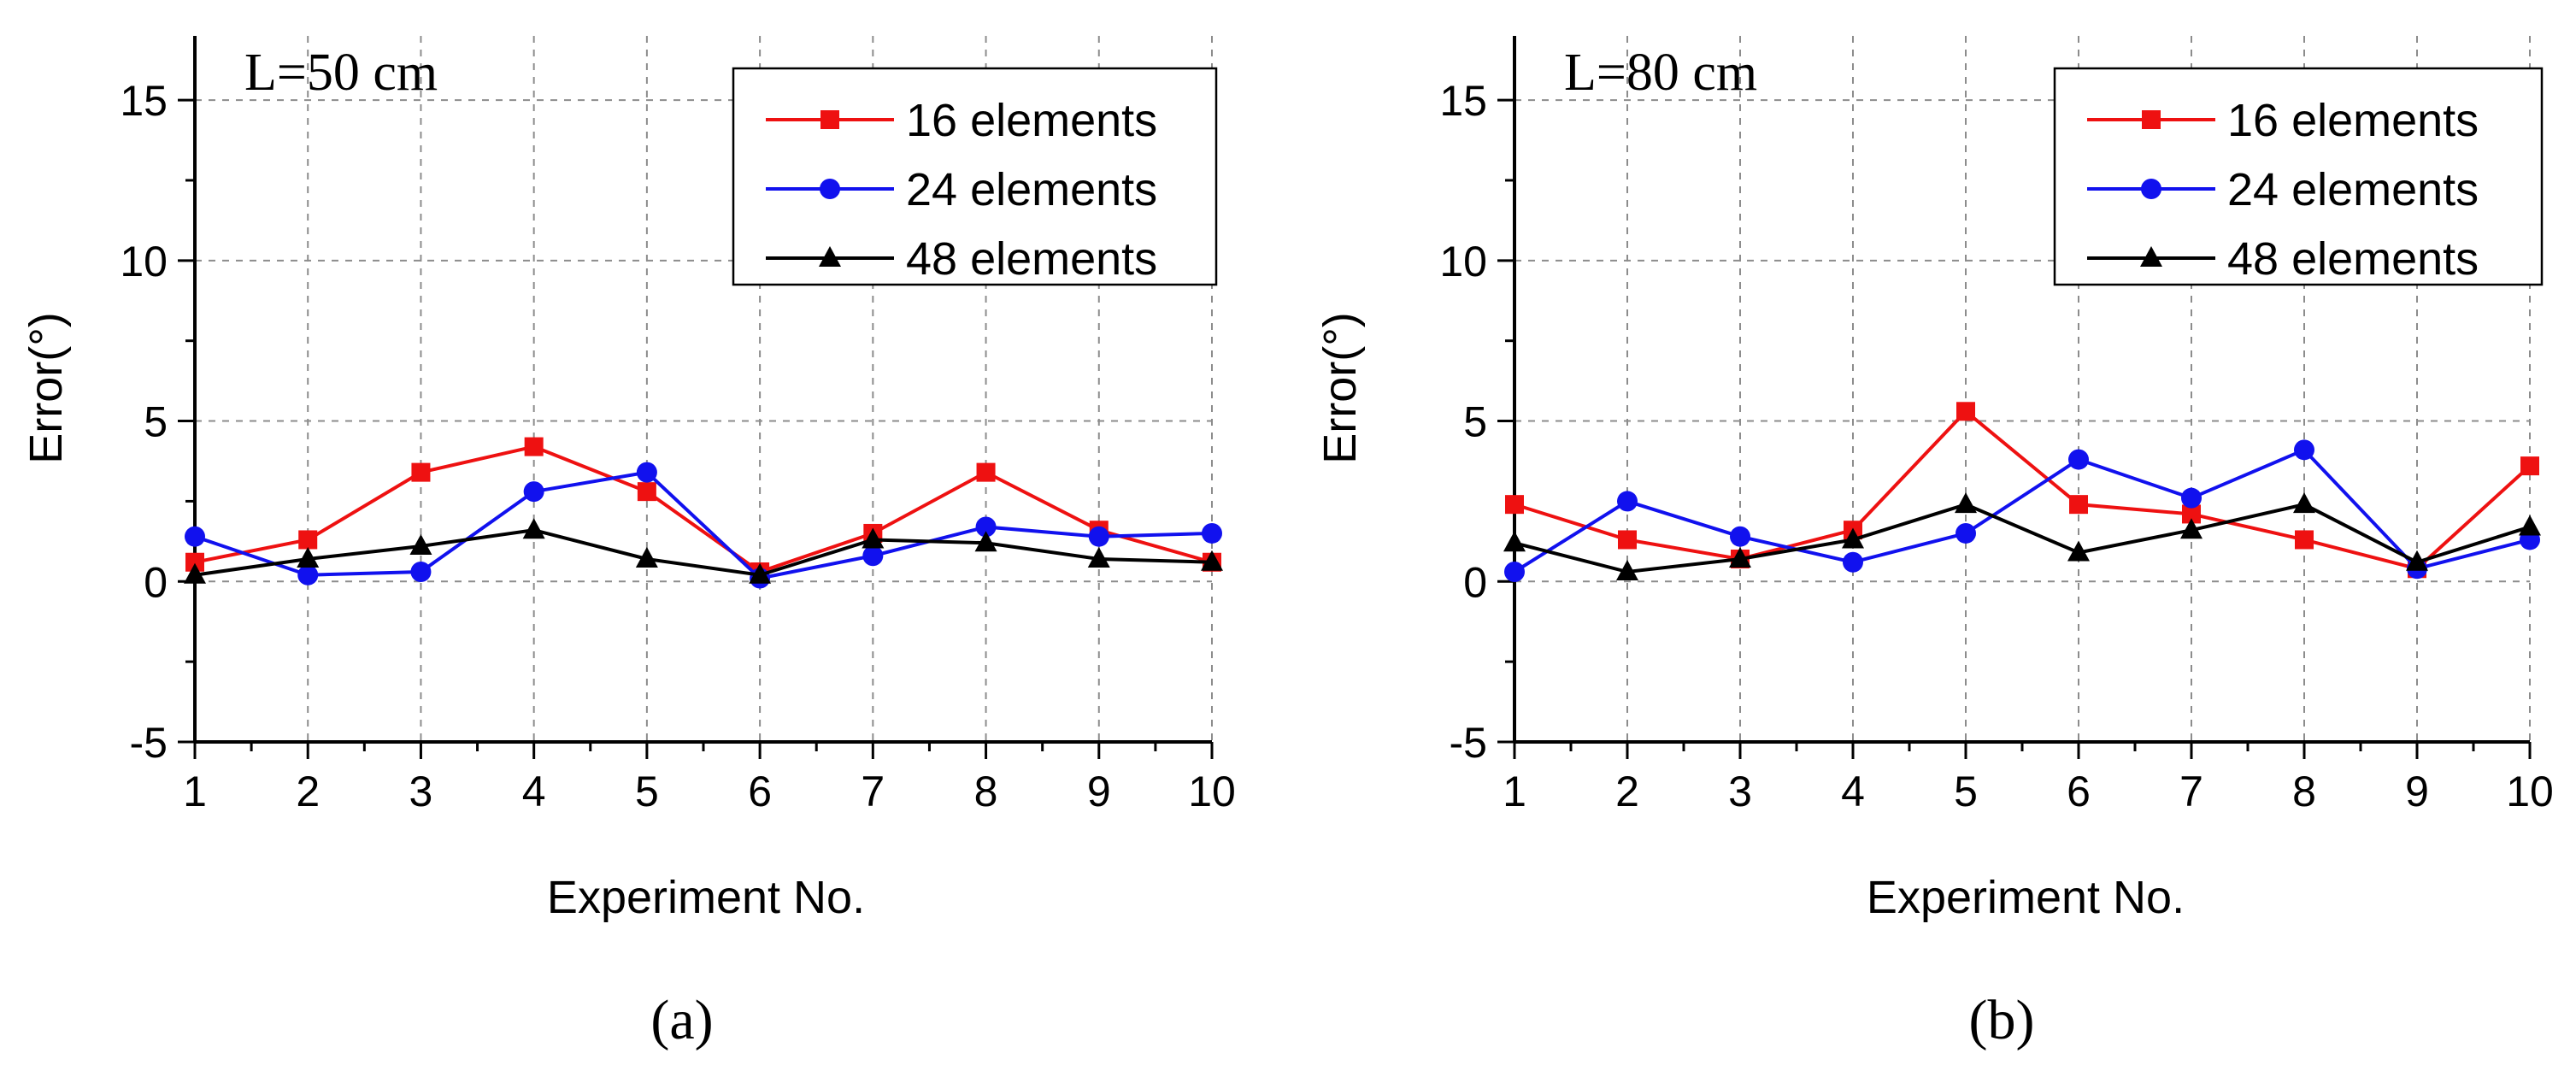 The image size is (2576, 1071). I want to click on panel-caption: (a), so click(681, 1020).